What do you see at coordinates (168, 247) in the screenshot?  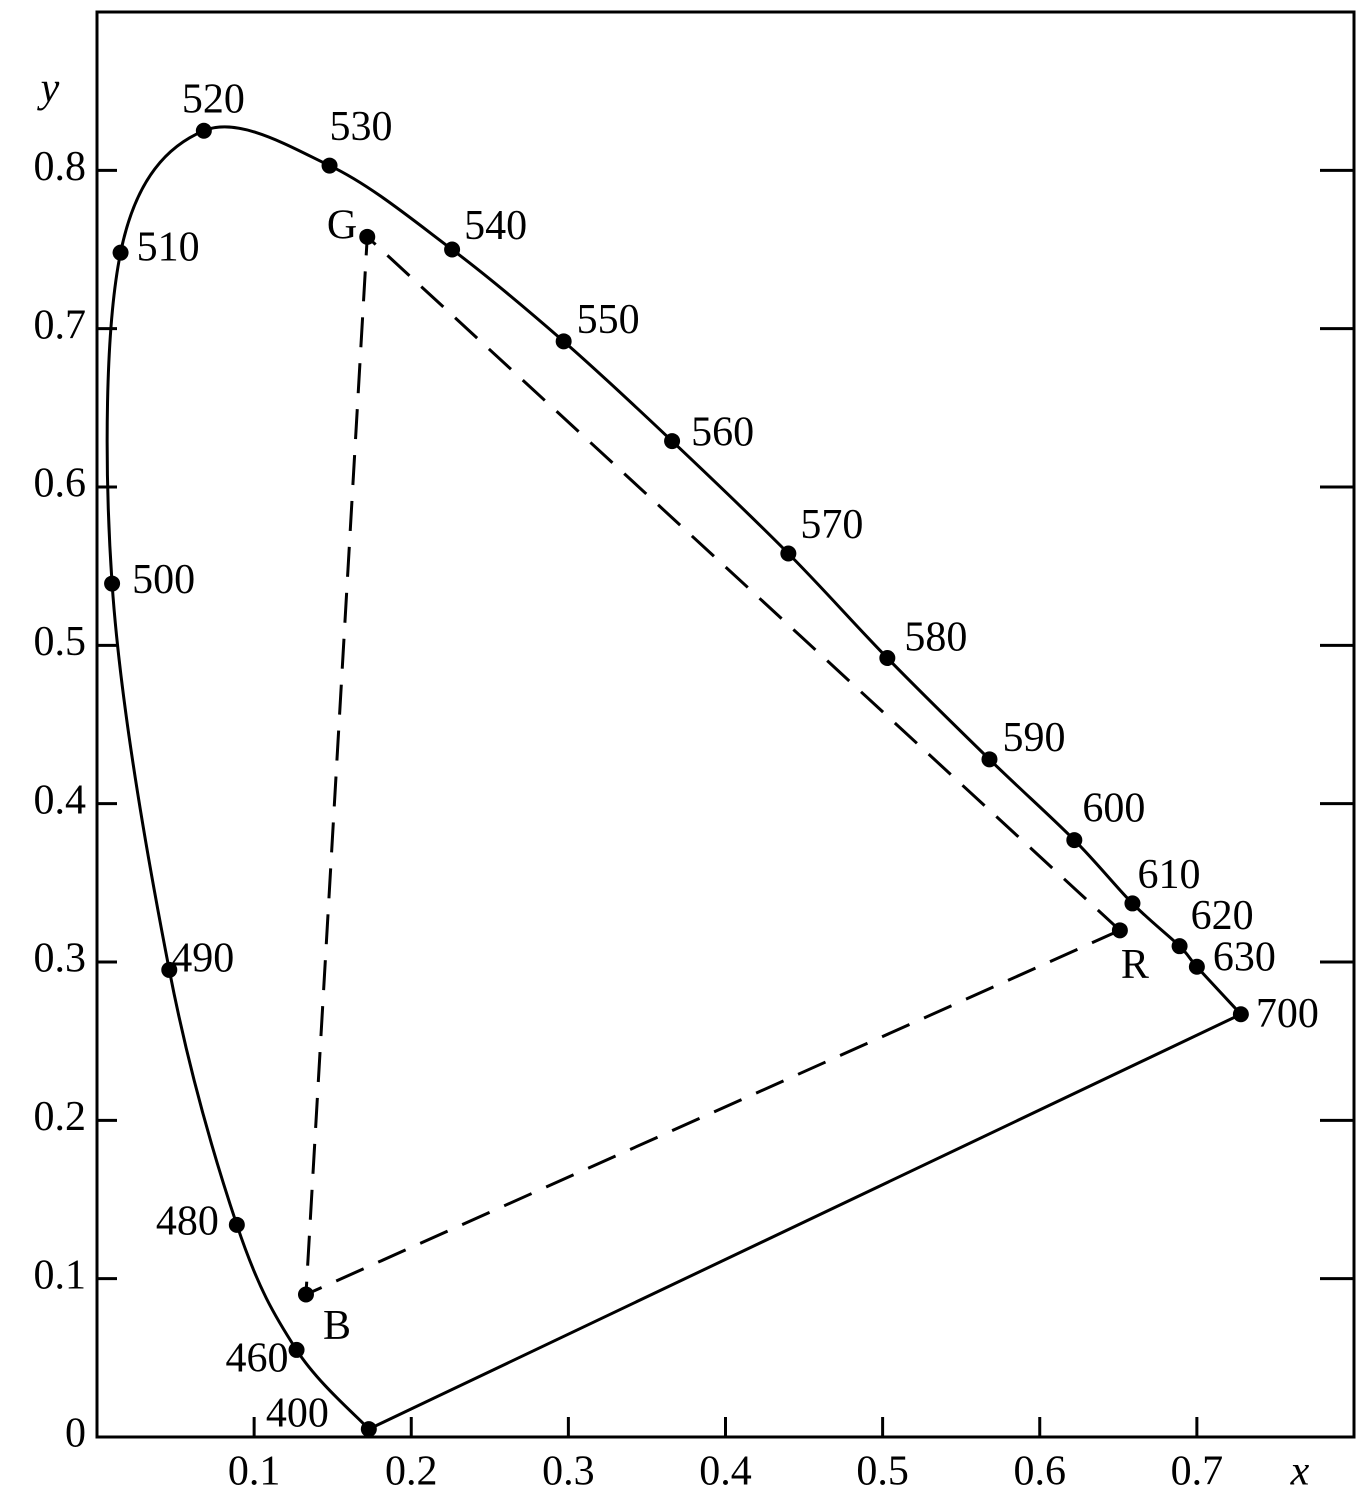 I see `wavelength-label: 510` at bounding box center [168, 247].